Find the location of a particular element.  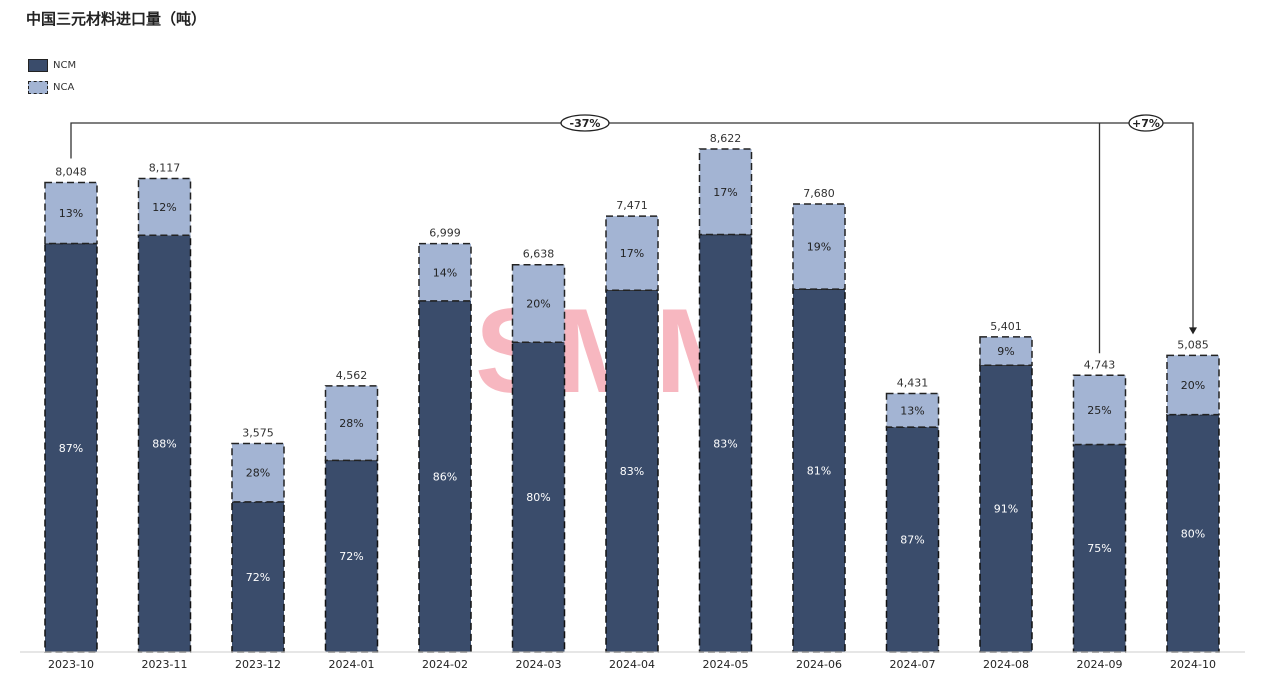

x-tick-label: 2023-10 is located at coordinates (71, 664).